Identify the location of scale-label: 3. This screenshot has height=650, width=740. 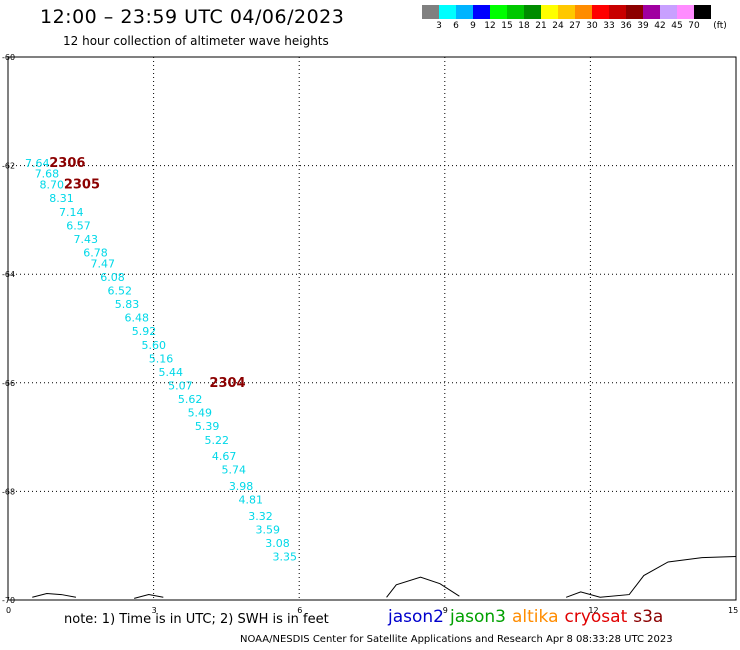
(439, 26).